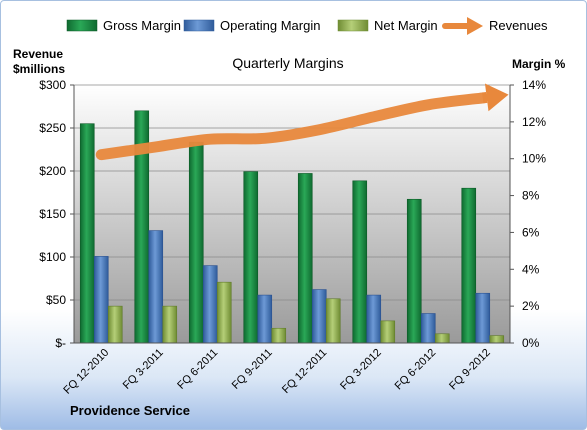 The height and width of the screenshot is (430, 587). Describe the element at coordinates (38, 54) in the screenshot. I see `left-axis-label-line1: Revenue` at that location.